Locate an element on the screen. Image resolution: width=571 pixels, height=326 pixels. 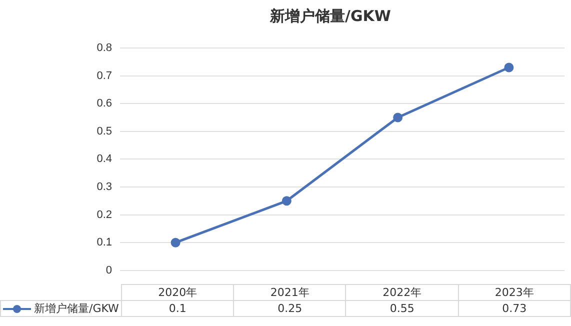
legend-label: 新增户储量/GKW is located at coordinates (76, 308).